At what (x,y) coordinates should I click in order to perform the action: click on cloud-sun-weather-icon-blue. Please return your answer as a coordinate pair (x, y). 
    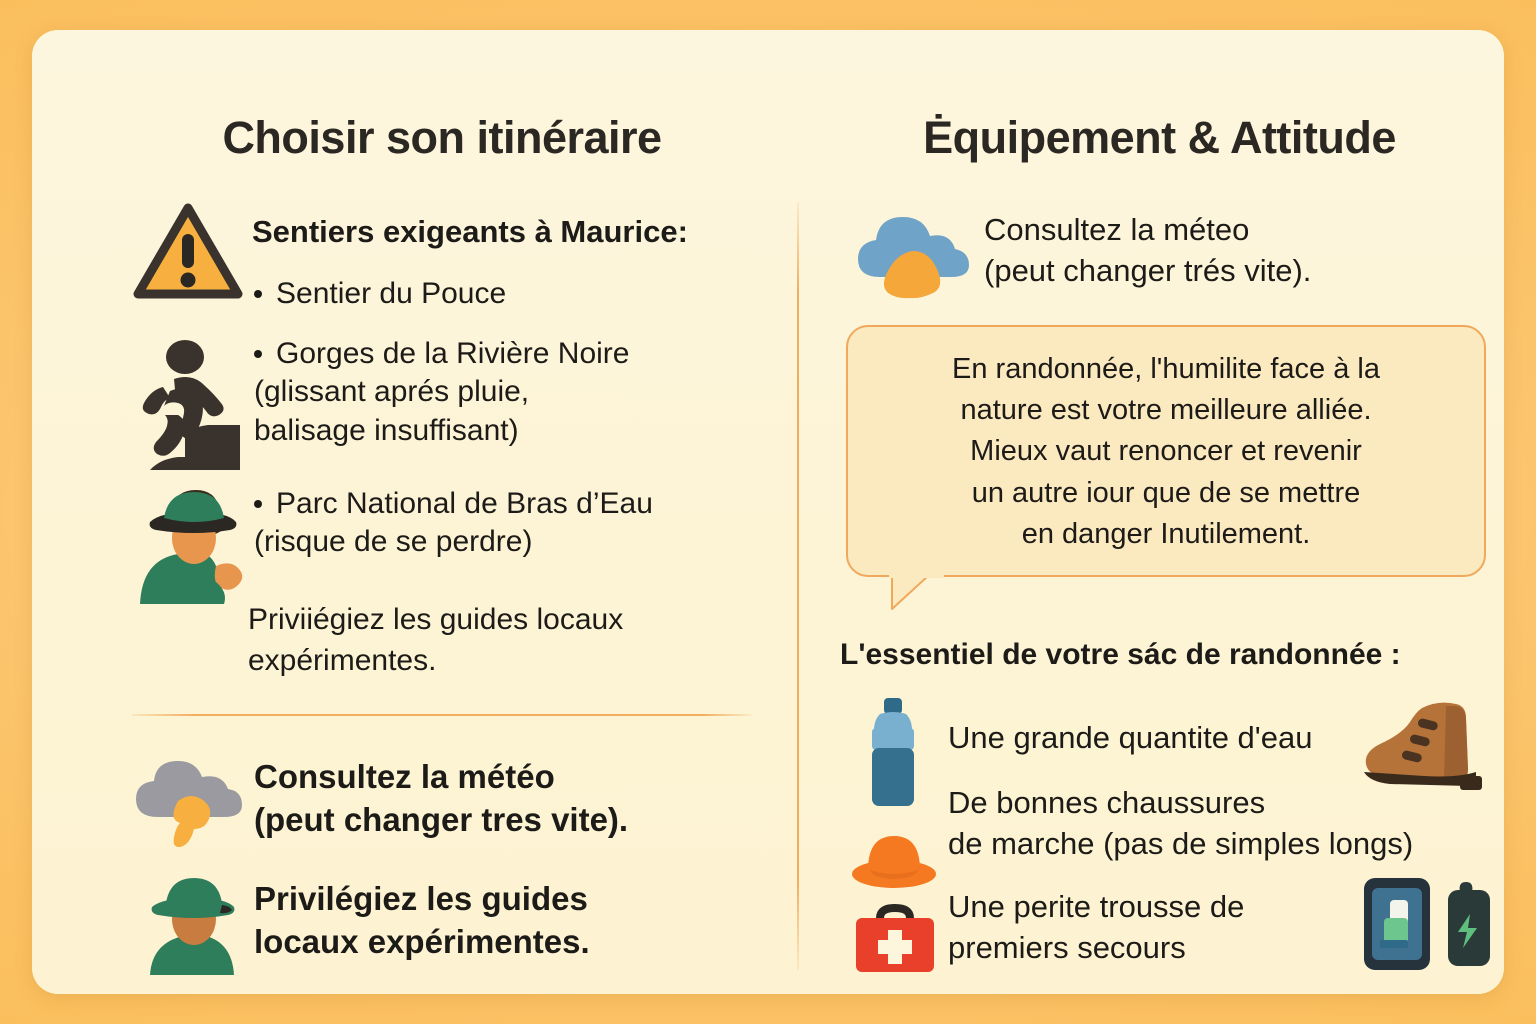
    Looking at the image, I should click on (913, 252).